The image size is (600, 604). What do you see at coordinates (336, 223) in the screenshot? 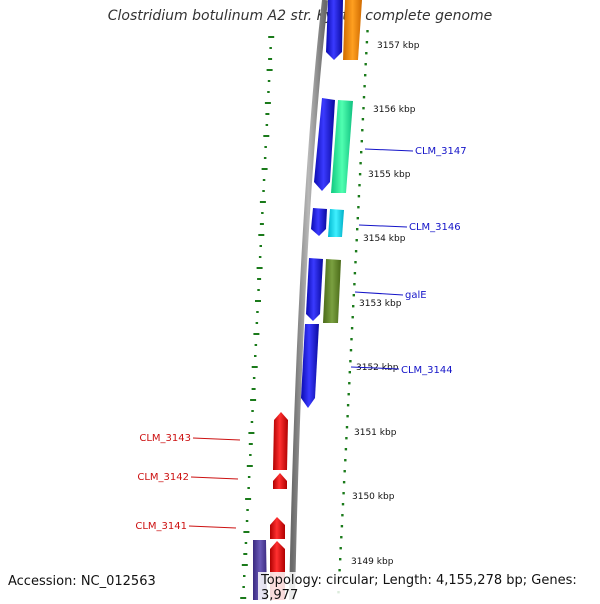
I see `gene-forward-clm3146` at bounding box center [336, 223].